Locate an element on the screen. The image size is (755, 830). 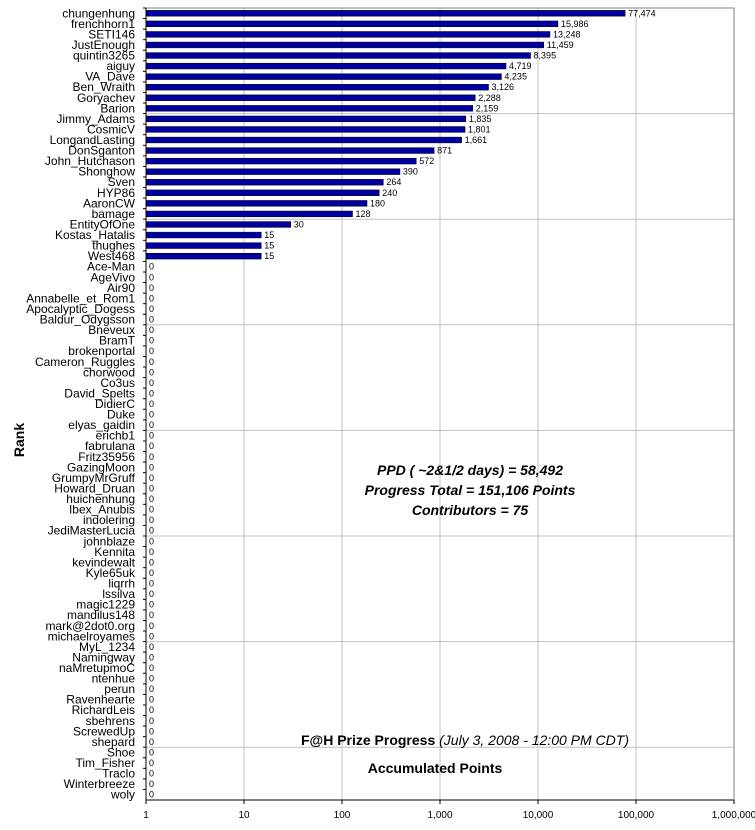
category-label: fabrulana is located at coordinates (110, 446).